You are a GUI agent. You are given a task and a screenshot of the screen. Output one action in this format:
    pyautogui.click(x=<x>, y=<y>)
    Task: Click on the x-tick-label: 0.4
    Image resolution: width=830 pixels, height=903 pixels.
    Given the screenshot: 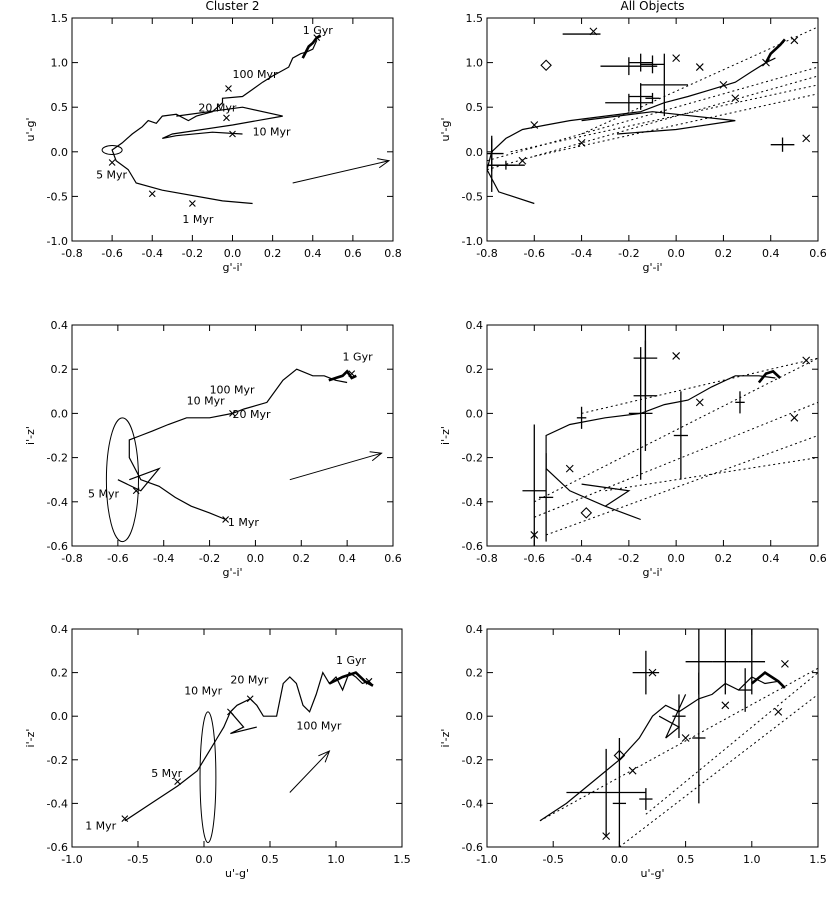 What is the action you would take?
    pyautogui.click(x=347, y=558)
    